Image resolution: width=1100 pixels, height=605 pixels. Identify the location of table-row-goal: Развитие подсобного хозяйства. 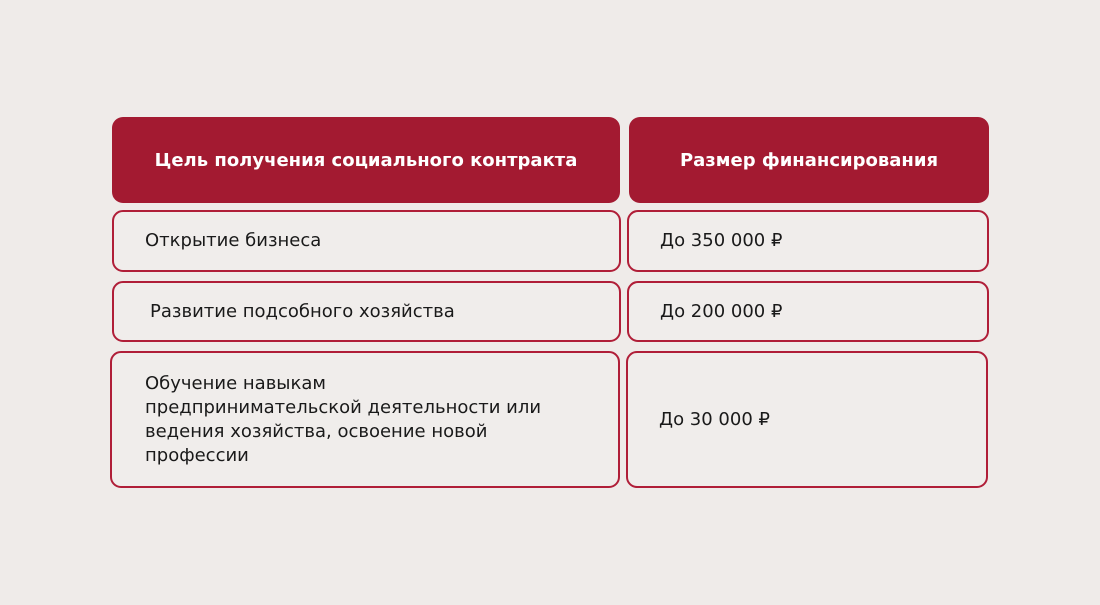
(366, 311).